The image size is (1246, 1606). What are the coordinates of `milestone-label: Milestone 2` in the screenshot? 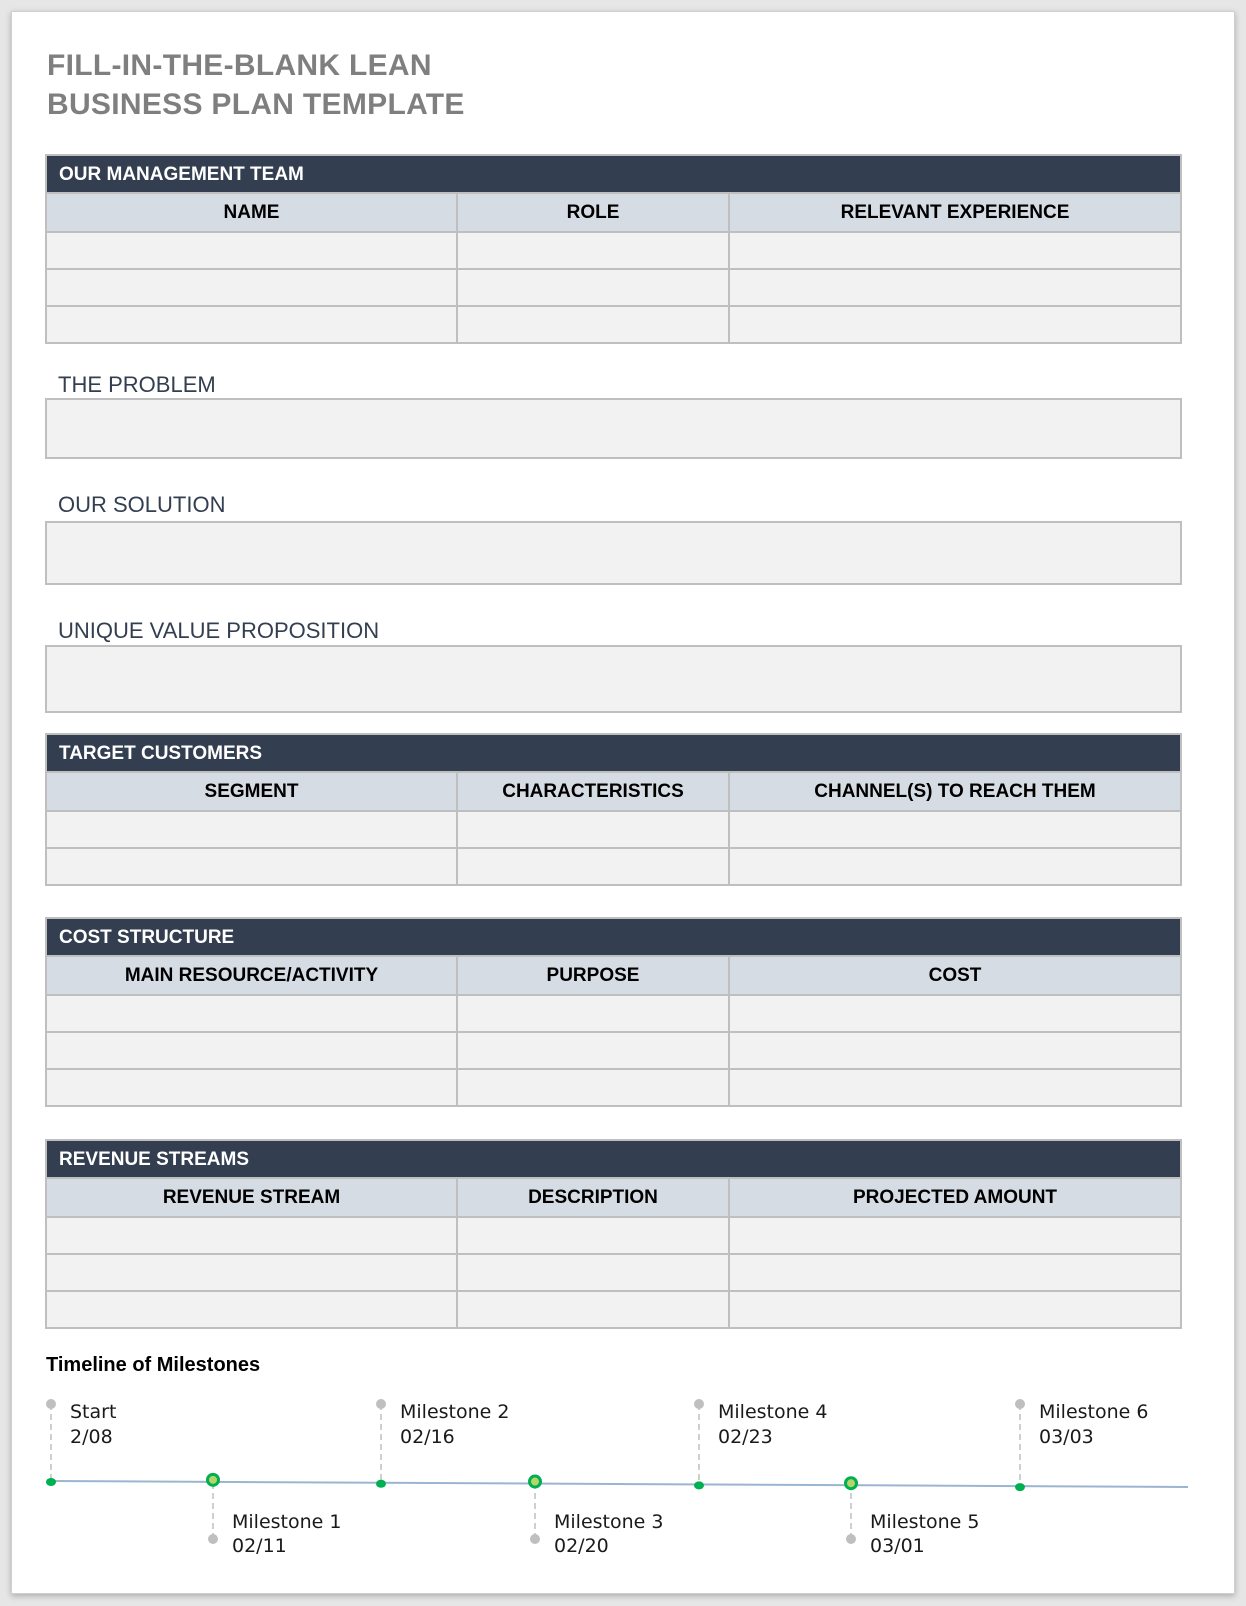 It's located at (454, 1412).